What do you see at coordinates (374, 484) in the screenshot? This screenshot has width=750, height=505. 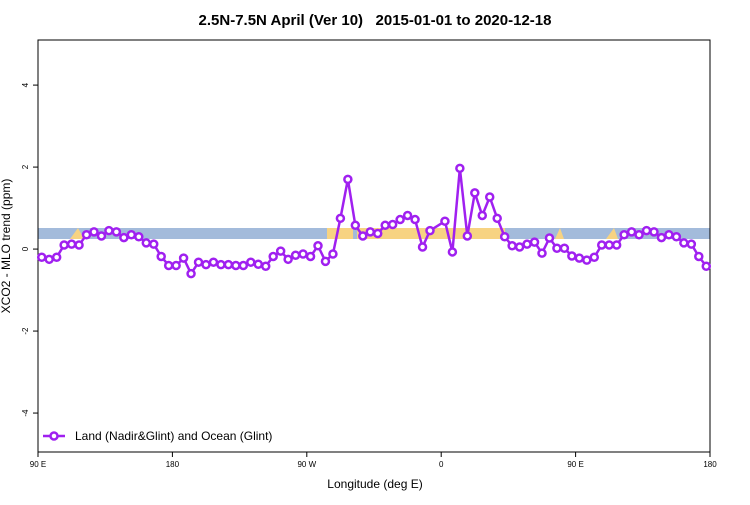 I see `x-axis-label: Longitude (deg E)` at bounding box center [374, 484].